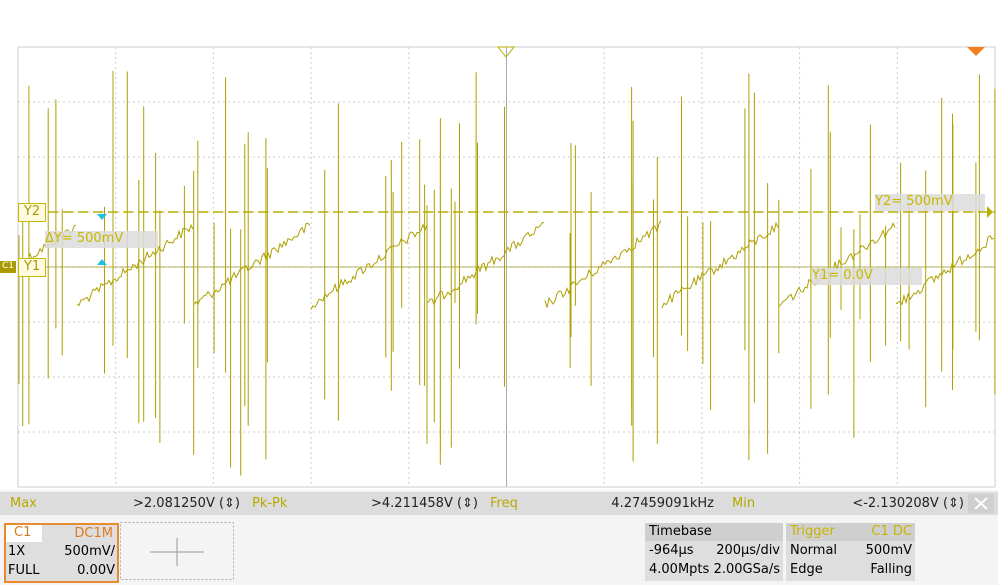 The width and height of the screenshot is (998, 585). I want to click on offset: 0.00V, so click(96, 570).